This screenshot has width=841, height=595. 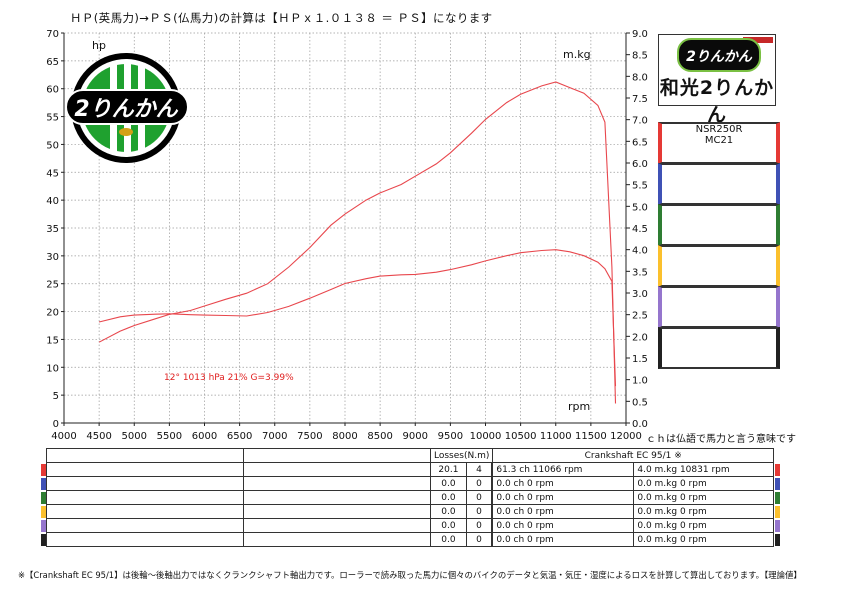 I want to click on x-tick-label: 11500, so click(x=591, y=436).